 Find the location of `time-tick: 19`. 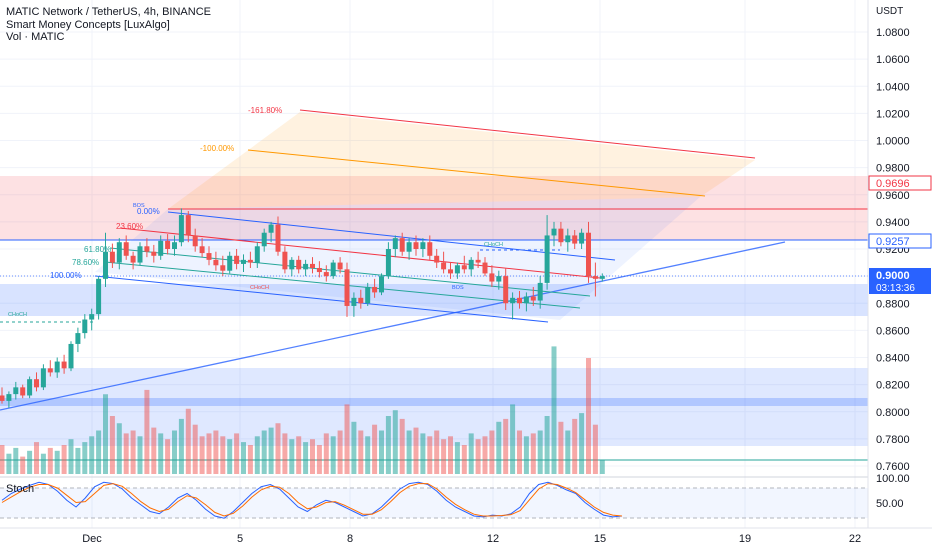

time-tick: 19 is located at coordinates (745, 539).